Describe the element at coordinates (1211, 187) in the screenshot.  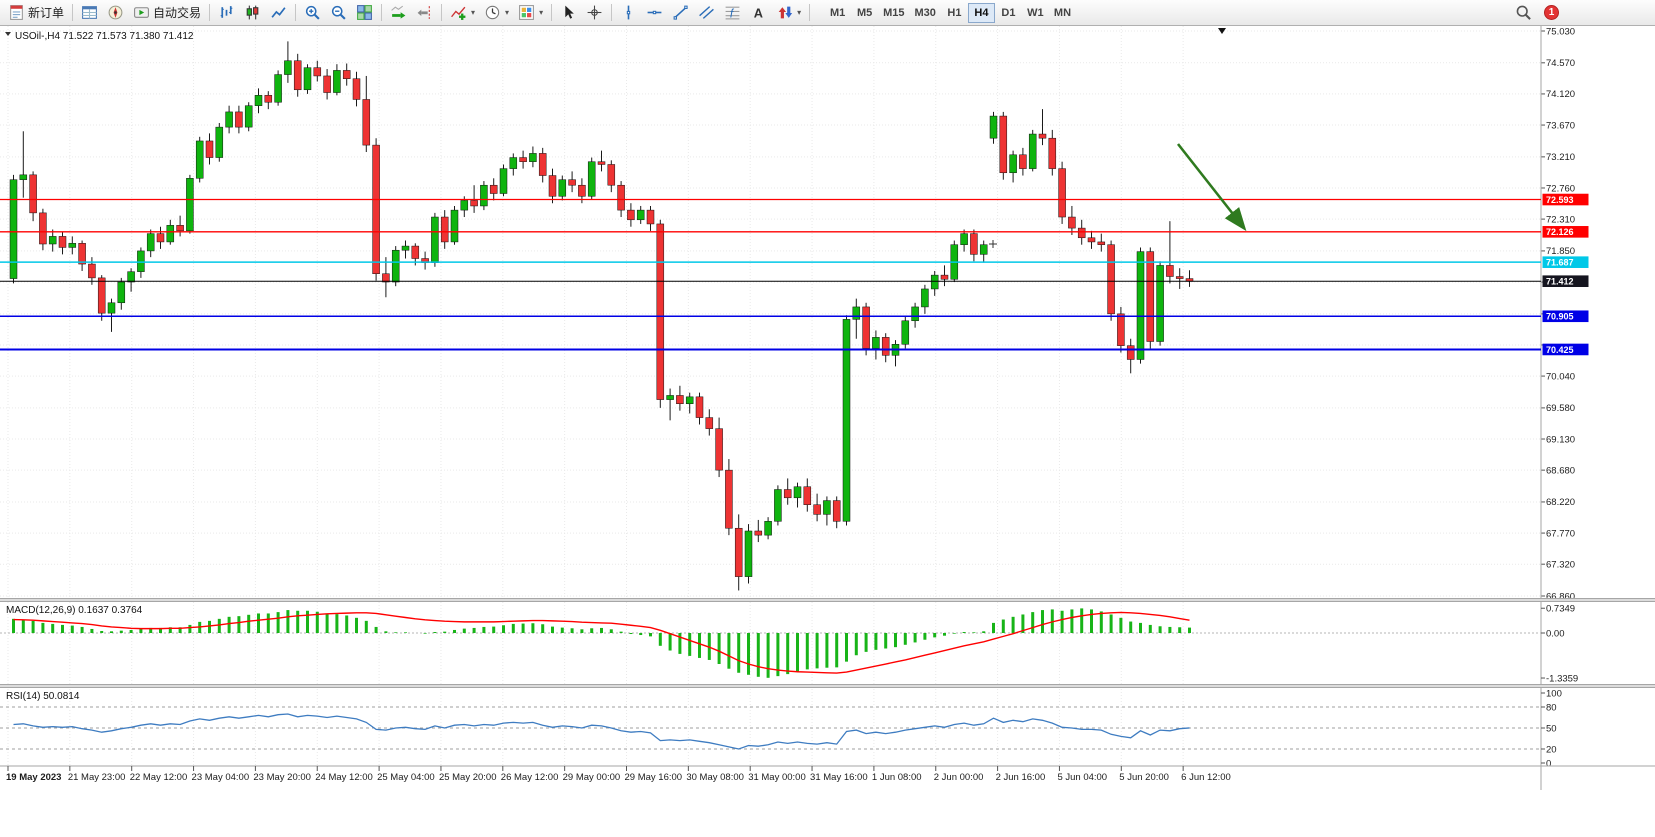
I see `arrow-annotation` at that location.